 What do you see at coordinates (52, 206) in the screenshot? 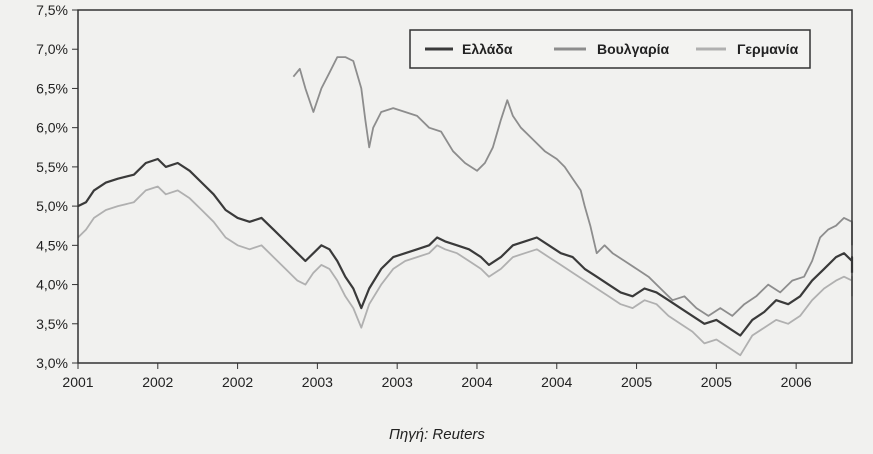
I see `y-tick-label: 5,0%` at bounding box center [52, 206].